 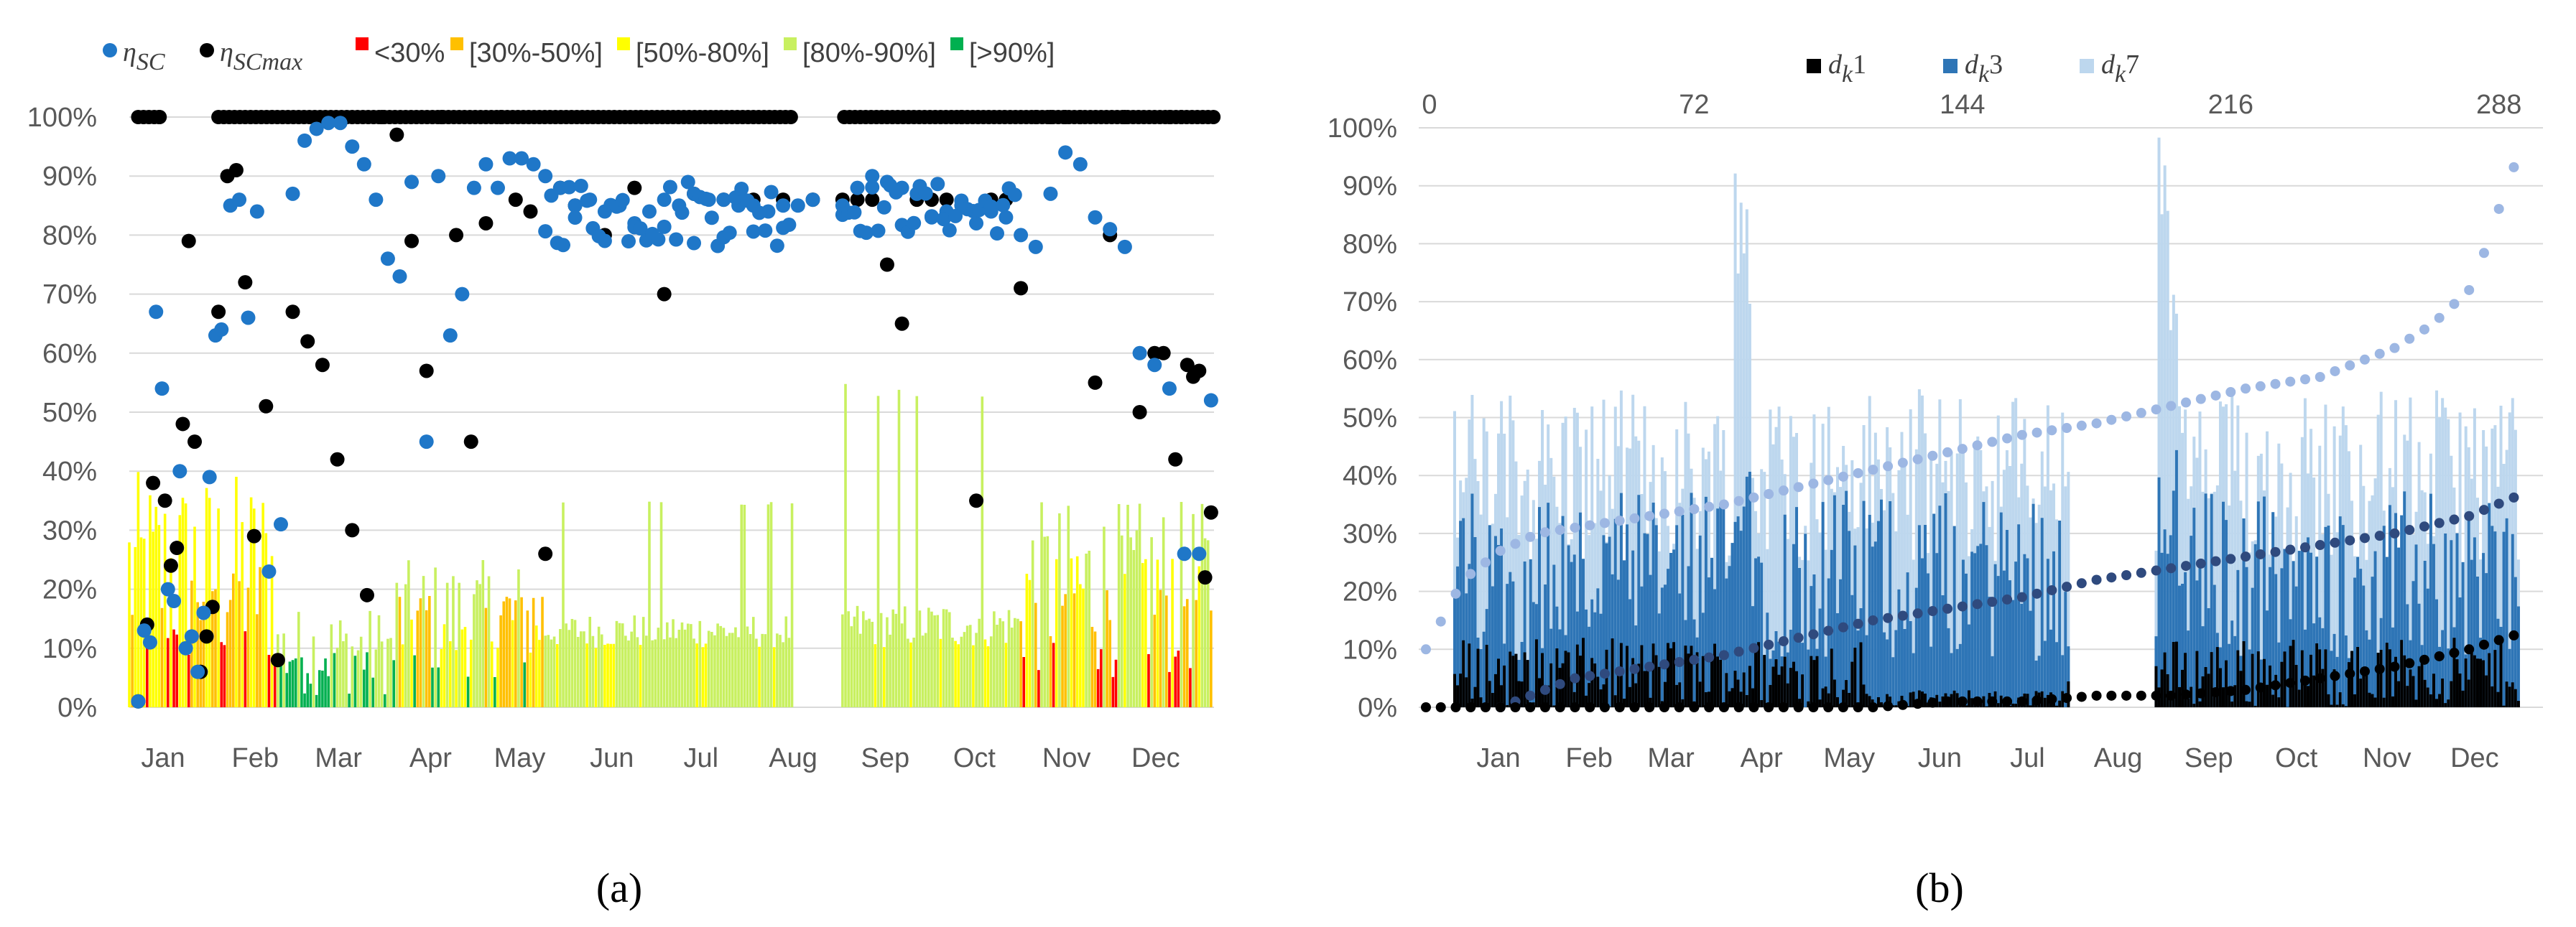 I want to click on legend-label: dk3, so click(x=1984, y=69).